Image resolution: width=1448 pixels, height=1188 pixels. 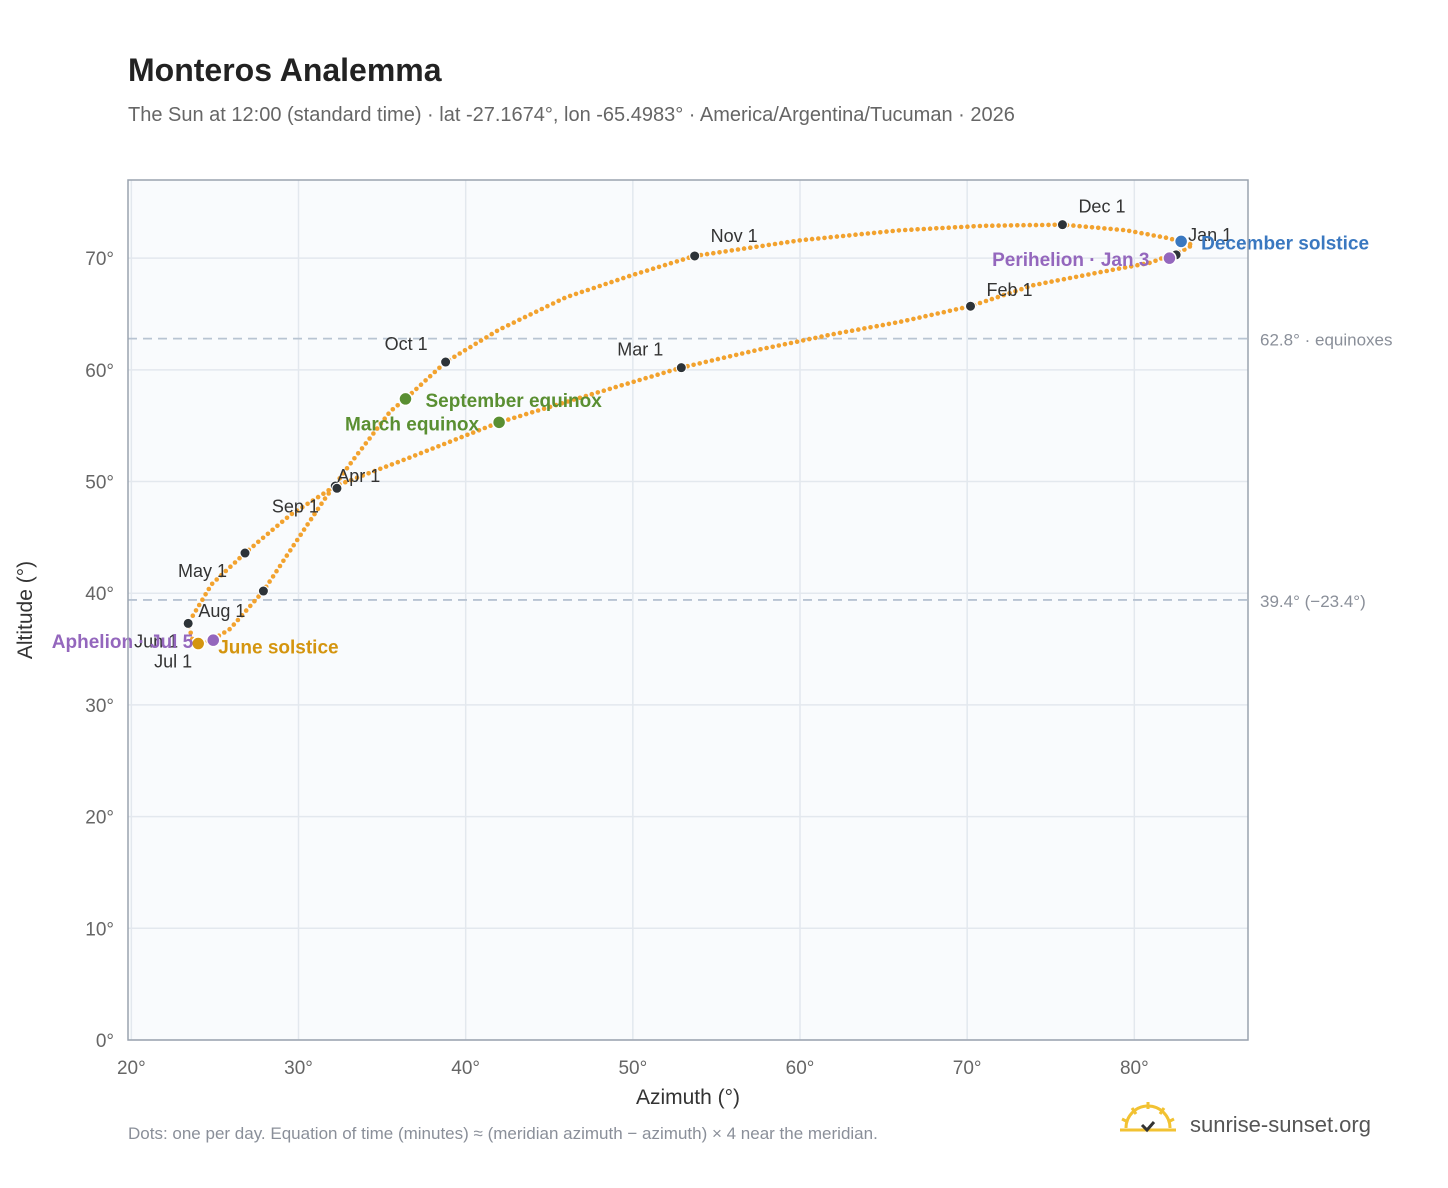 I want to click on month-label: Feb 1, so click(x=1010, y=290).